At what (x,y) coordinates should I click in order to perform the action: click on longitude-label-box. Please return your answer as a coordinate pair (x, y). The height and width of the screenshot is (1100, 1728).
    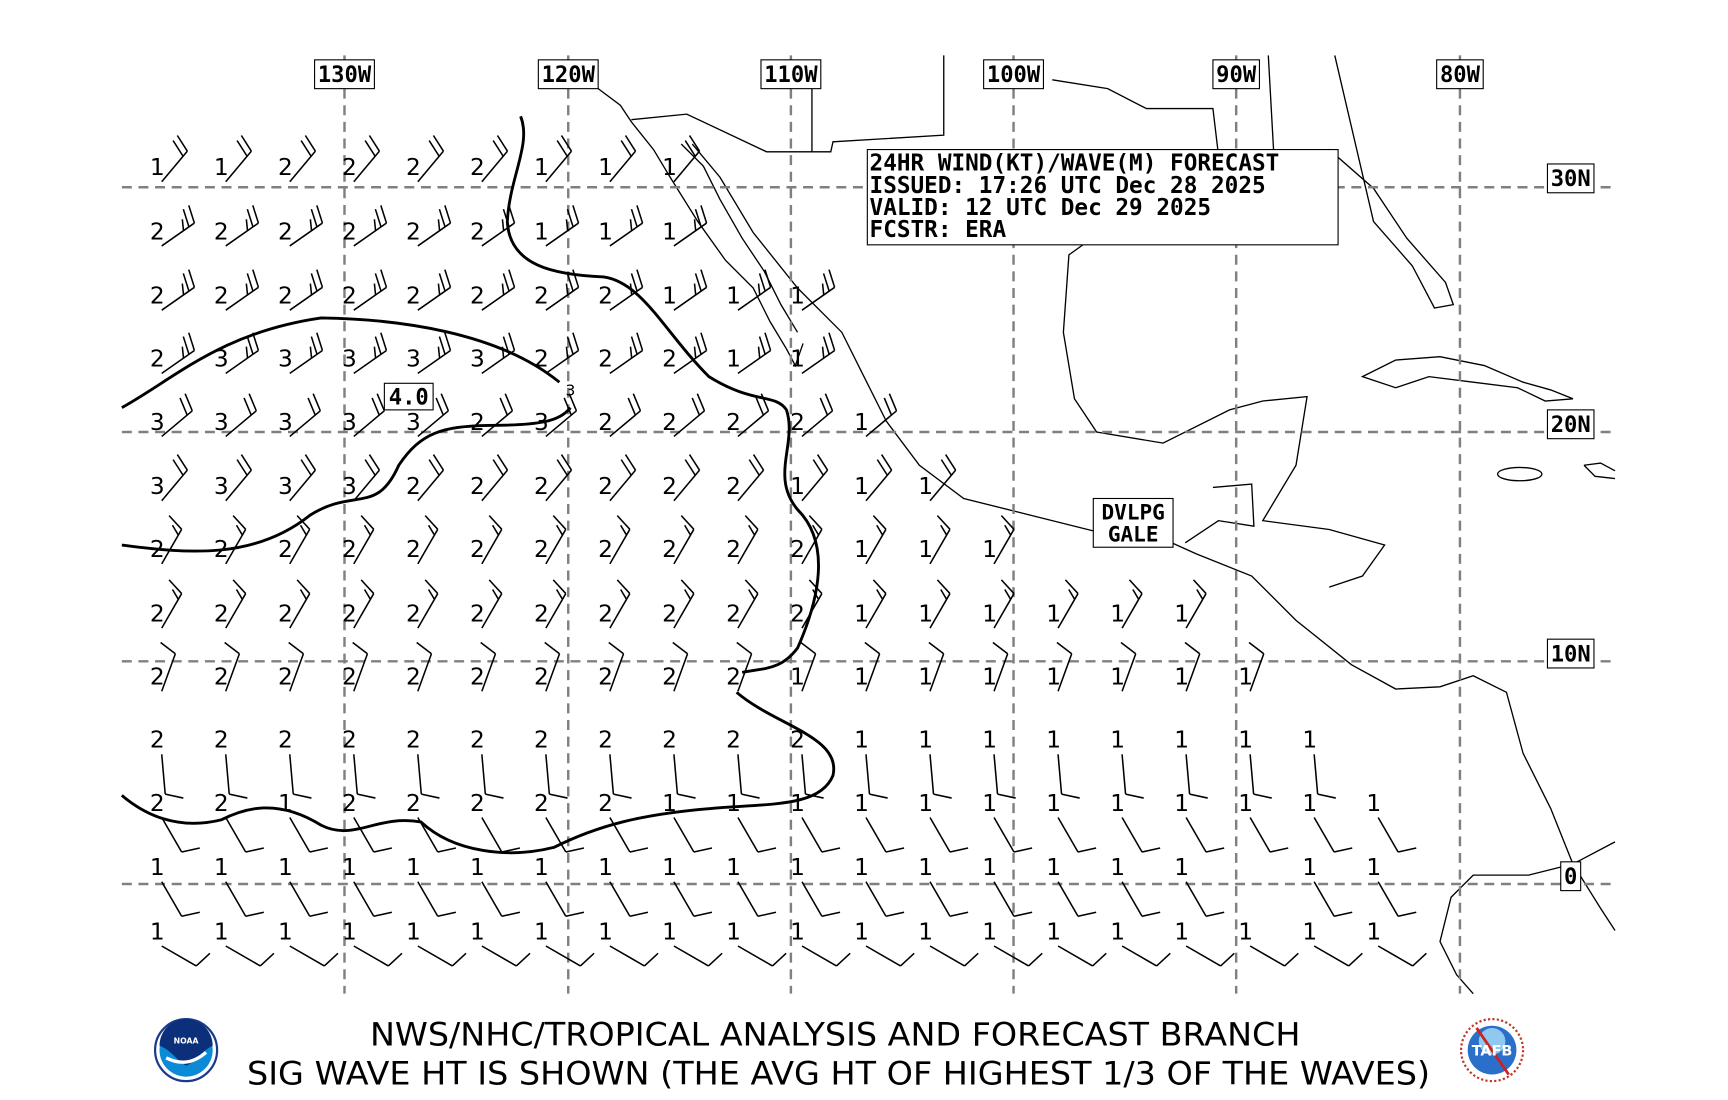
    Looking at the image, I should click on (1460, 74).